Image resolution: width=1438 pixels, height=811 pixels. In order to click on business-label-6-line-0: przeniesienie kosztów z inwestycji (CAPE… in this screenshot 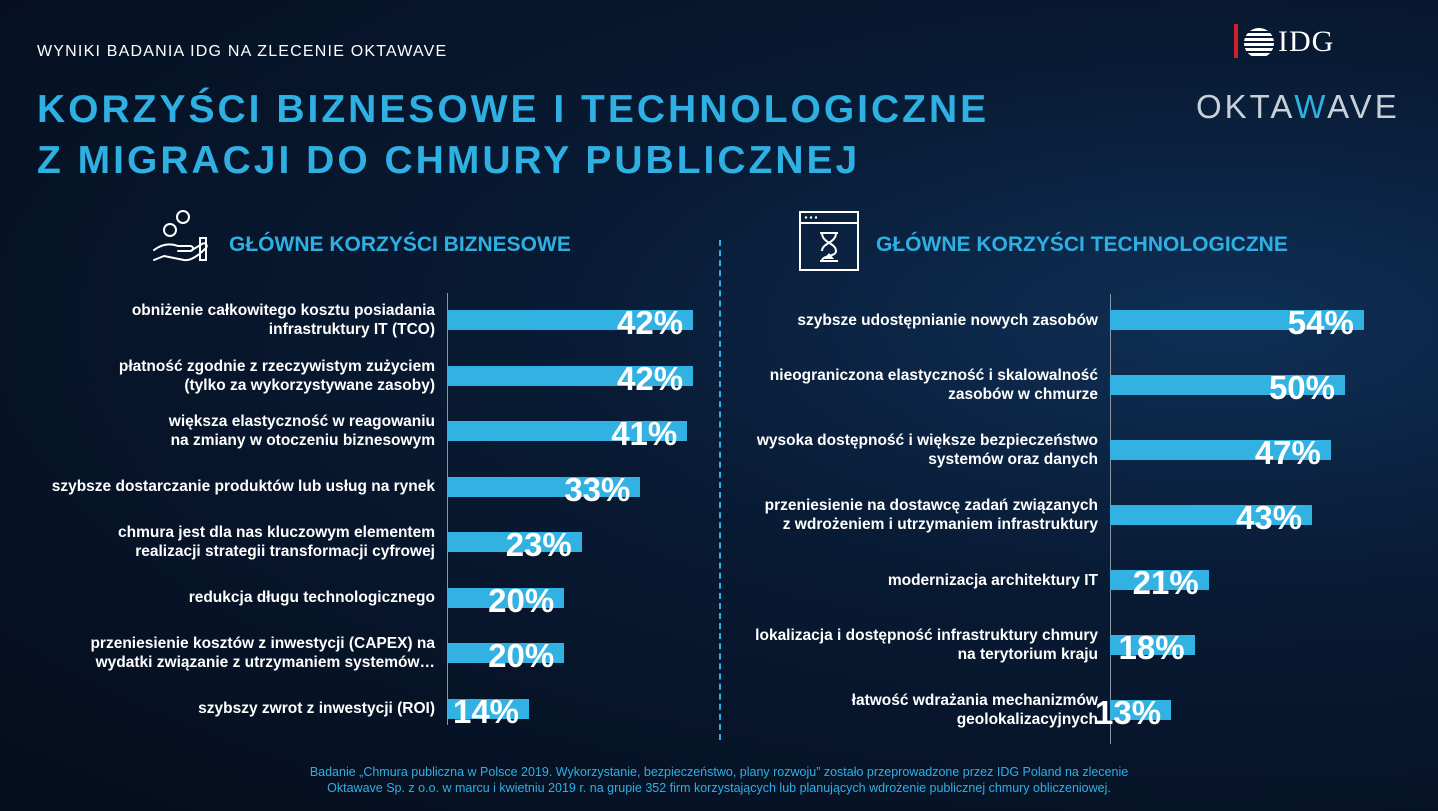, I will do `click(262, 643)`.